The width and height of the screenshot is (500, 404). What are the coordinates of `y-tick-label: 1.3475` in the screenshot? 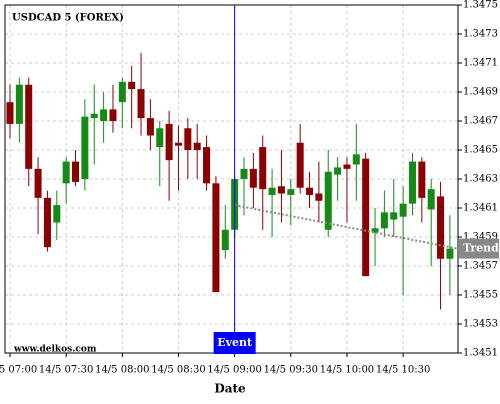 It's located at (480, 5).